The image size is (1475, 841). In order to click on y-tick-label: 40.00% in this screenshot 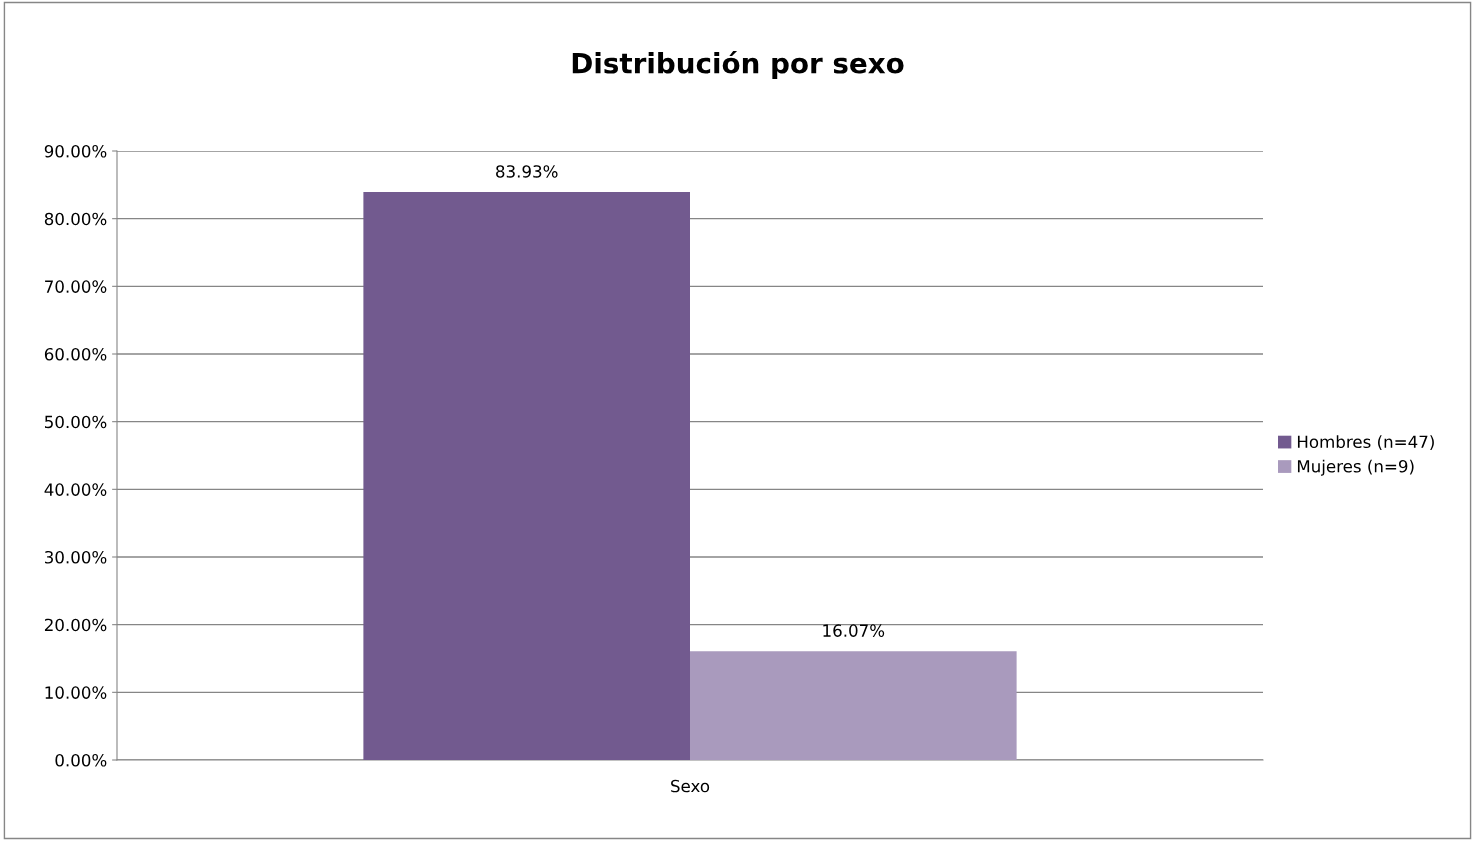, I will do `click(75, 489)`.